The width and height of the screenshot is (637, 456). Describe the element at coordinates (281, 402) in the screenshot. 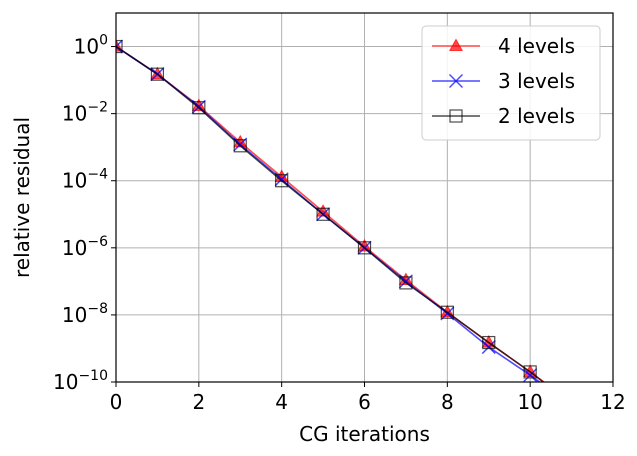

I see `x-tick-label: 4` at that location.